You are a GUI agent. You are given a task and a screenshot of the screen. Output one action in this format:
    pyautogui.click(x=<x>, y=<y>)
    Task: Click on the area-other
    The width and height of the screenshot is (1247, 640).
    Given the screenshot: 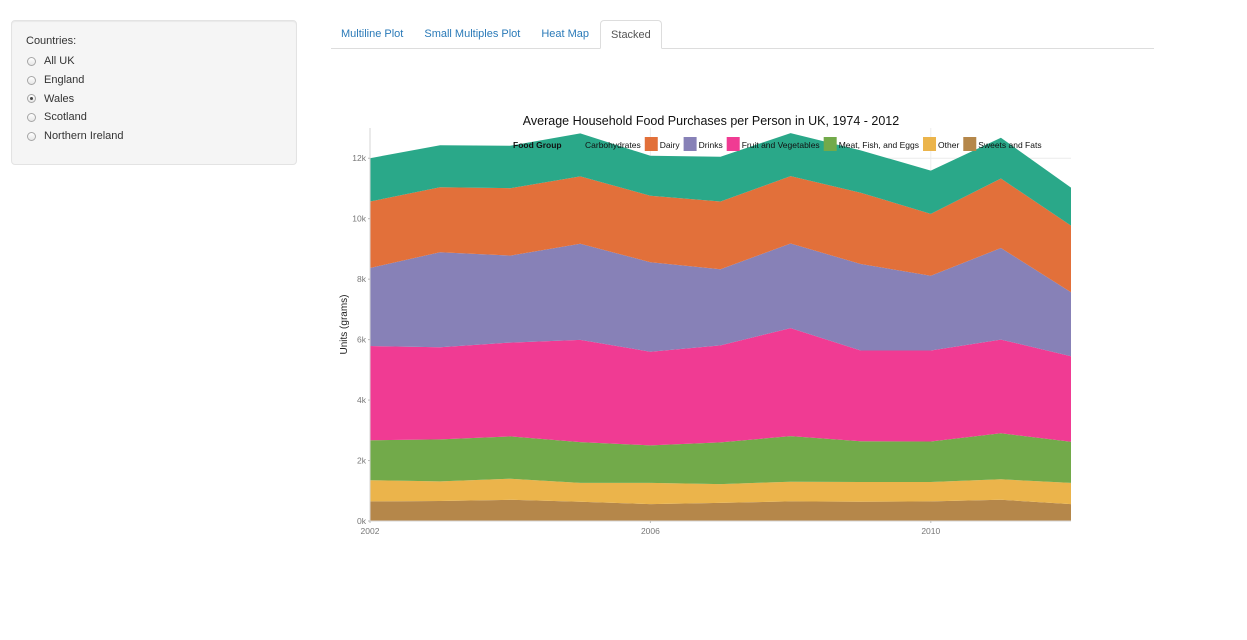 What is the action you would take?
    pyautogui.click(x=720, y=491)
    